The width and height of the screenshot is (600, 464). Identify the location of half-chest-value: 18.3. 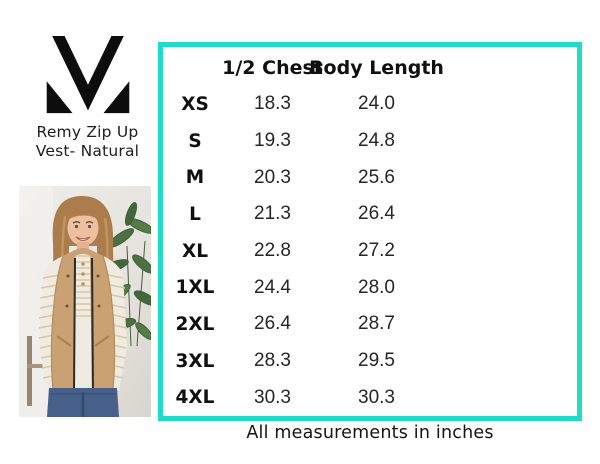
(272, 104).